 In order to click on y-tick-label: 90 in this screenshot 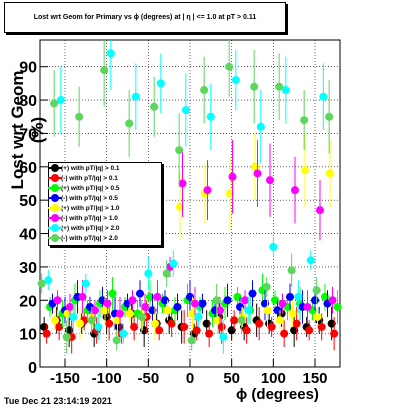, I will do `click(28, 68)`.